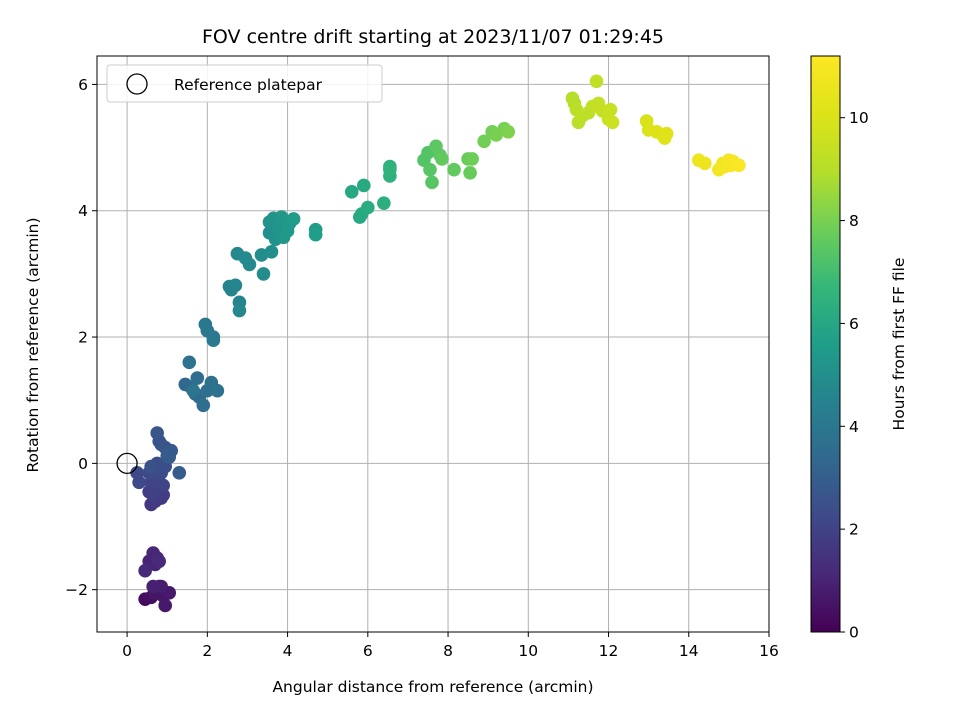  What do you see at coordinates (288, 651) in the screenshot?
I see `x-tick-label: 4` at bounding box center [288, 651].